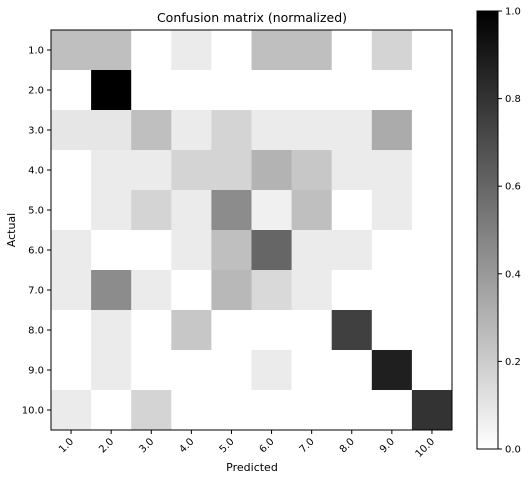 This screenshot has width=529, height=480. Describe the element at coordinates (252, 17) in the screenshot. I see `chart-title: Confusion matrix (normalized)` at that location.